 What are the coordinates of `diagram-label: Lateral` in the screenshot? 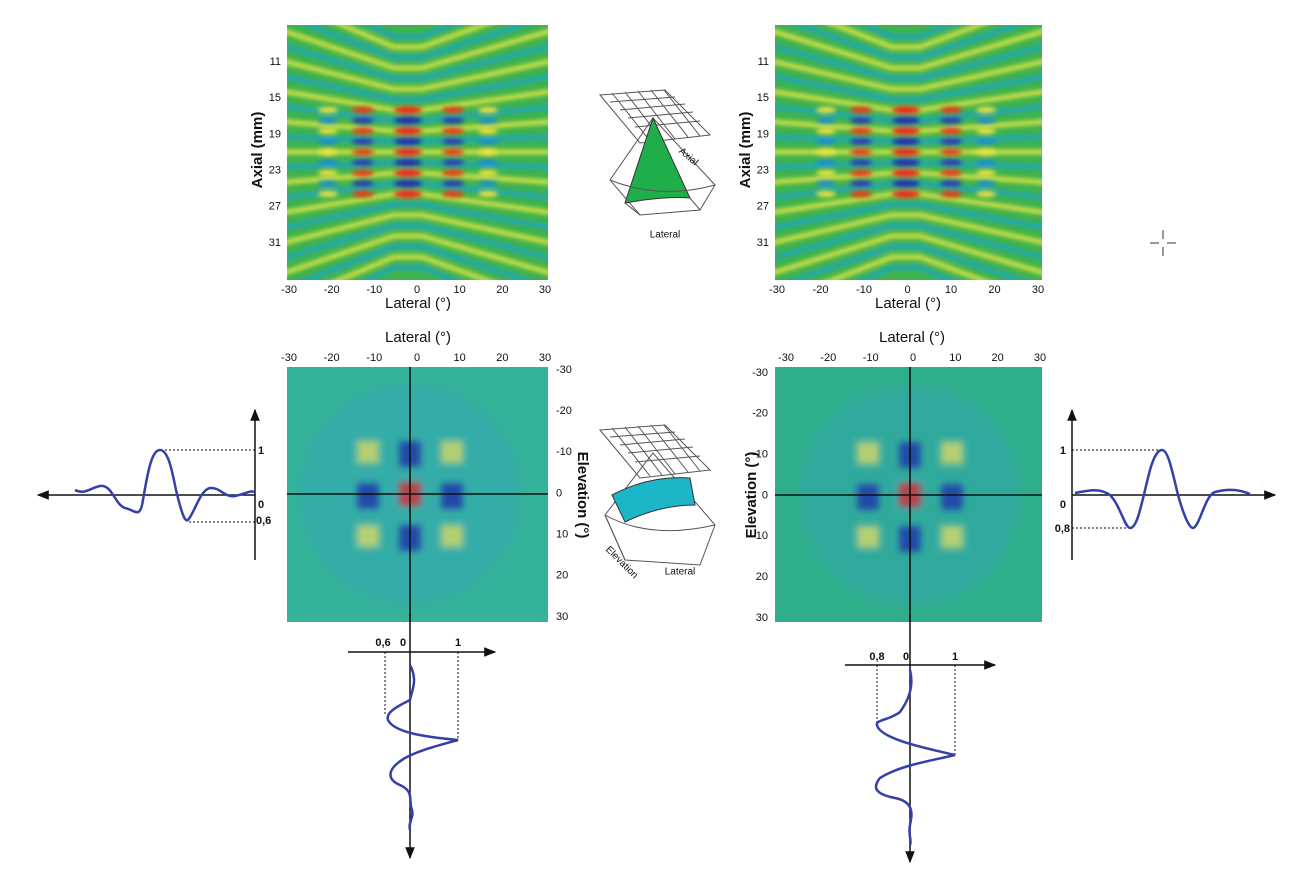 It's located at (680, 572).